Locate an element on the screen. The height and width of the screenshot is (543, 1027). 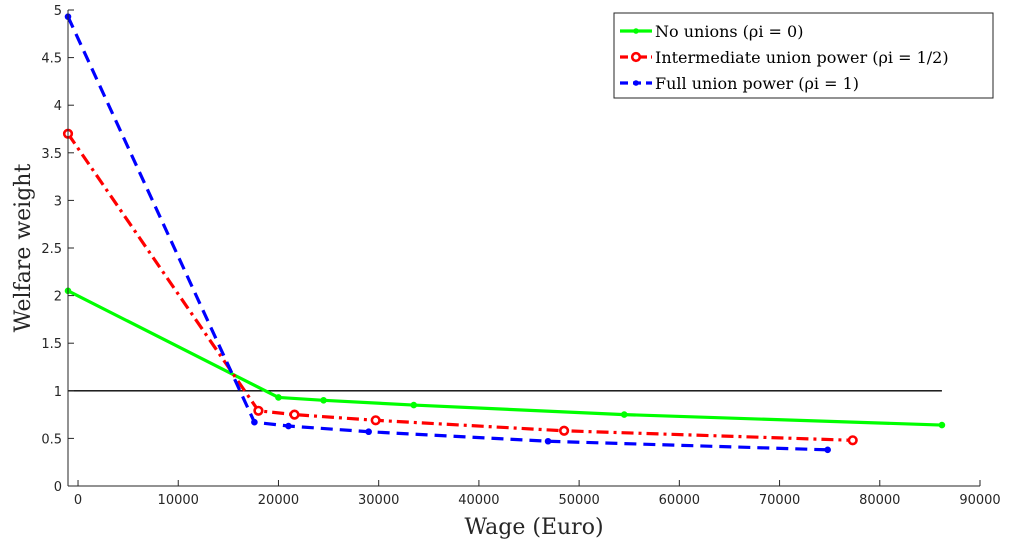
legend-entry-1: No unions (ρi = 0) is located at coordinates (711, 31).